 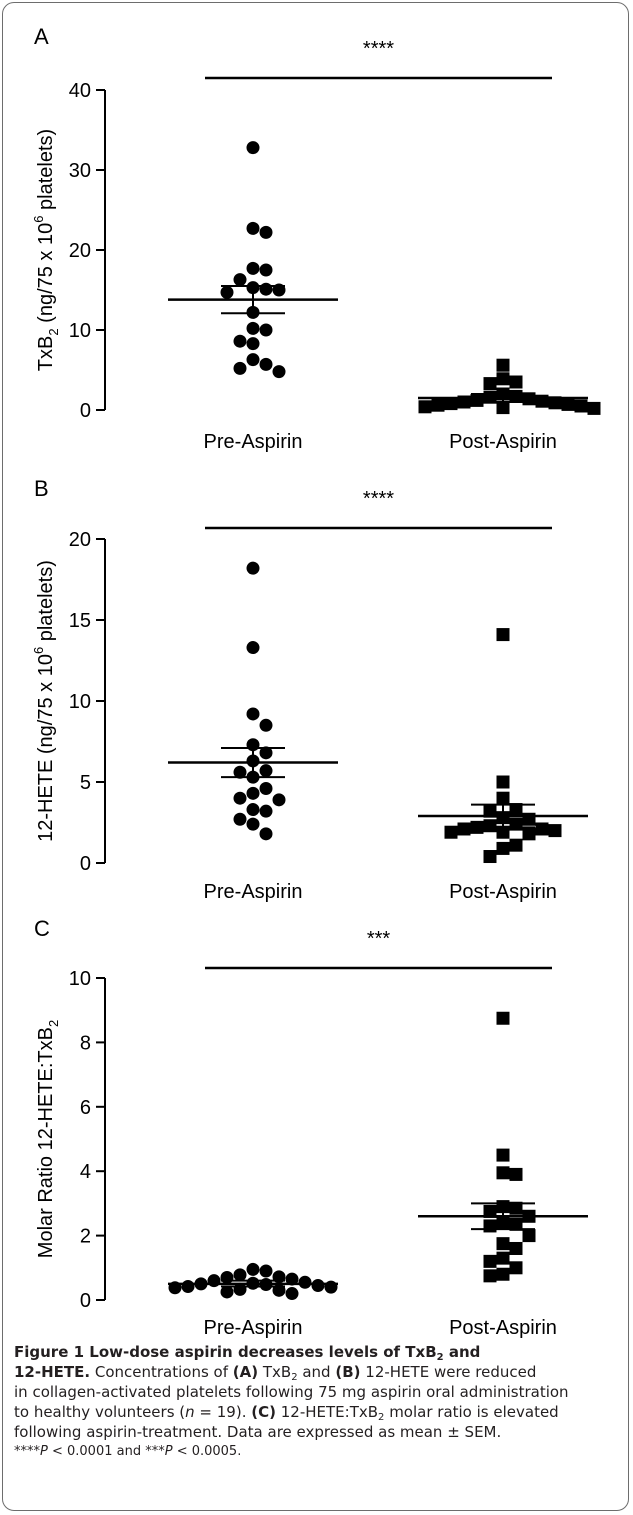 What do you see at coordinates (80, 540) in the screenshot?
I see `y-tick-label: 20` at bounding box center [80, 540].